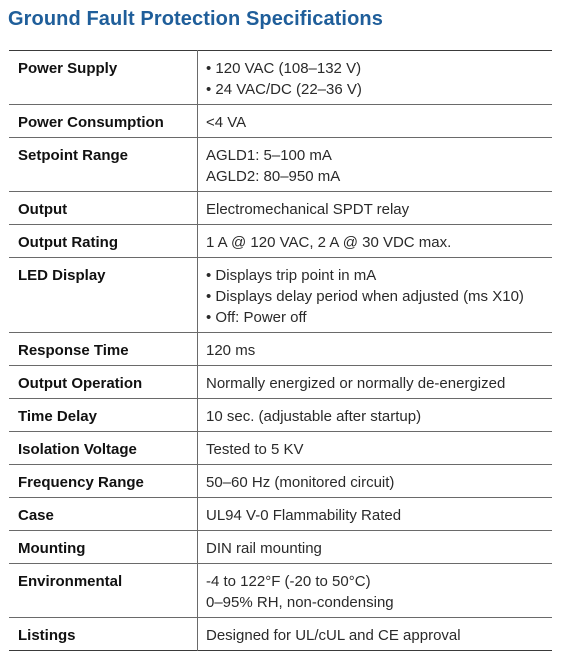  What do you see at coordinates (103, 415) in the screenshot?
I see `row-label: Time Delay` at bounding box center [103, 415].